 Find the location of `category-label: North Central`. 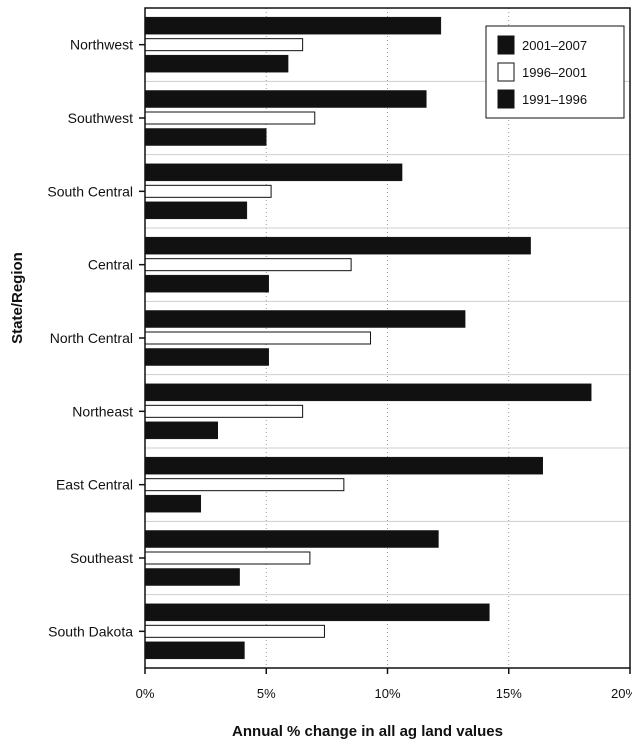

category-label: North Central is located at coordinates (91, 338).